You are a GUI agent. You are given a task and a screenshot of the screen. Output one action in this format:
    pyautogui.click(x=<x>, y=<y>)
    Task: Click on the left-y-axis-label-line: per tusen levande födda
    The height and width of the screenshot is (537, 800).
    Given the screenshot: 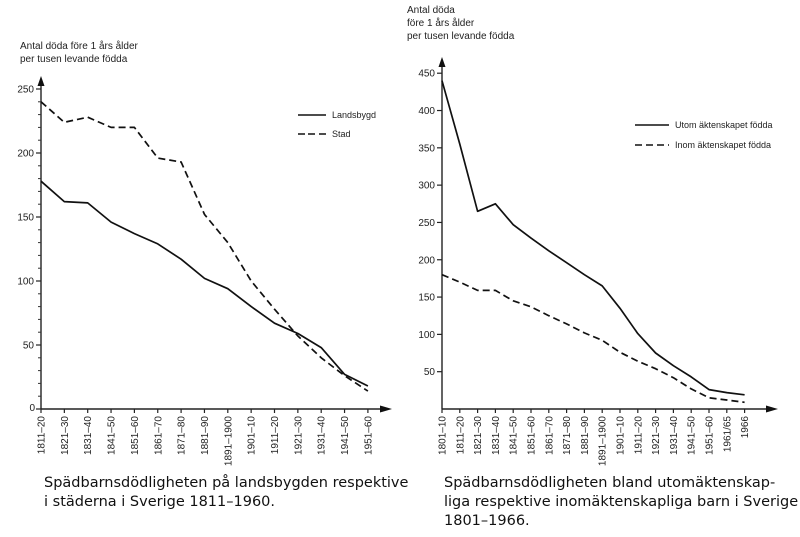 What is the action you would take?
    pyautogui.click(x=74, y=59)
    